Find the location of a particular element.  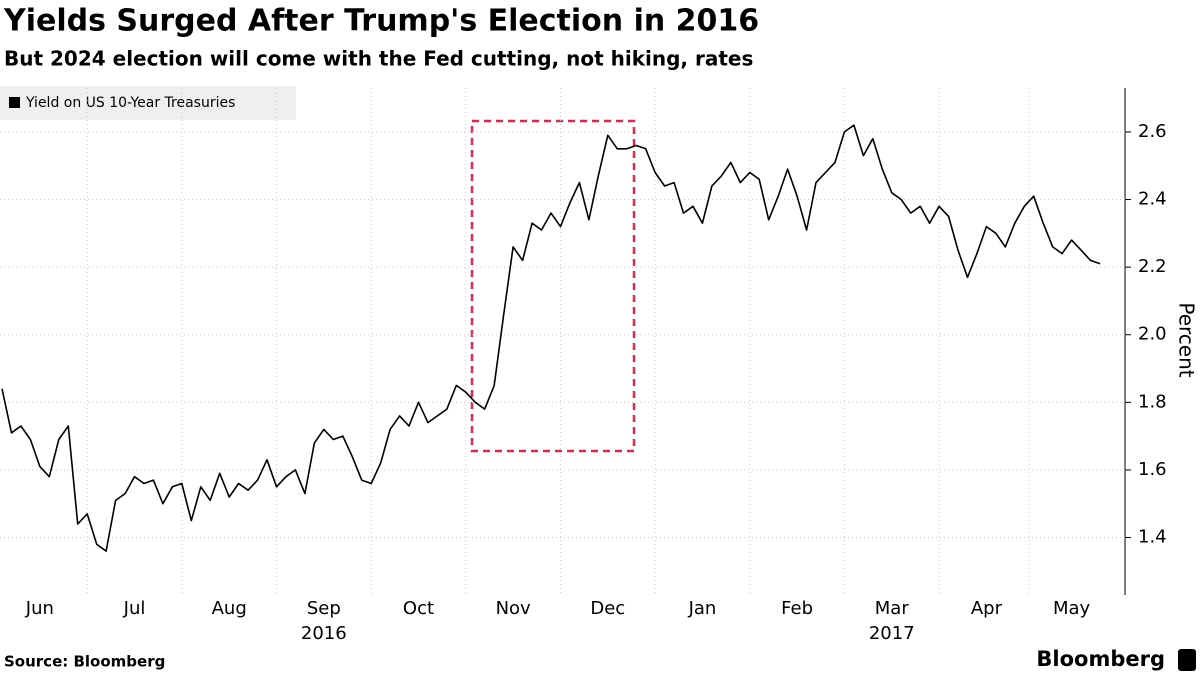

x-tick-label: Jan is located at coordinates (702, 608).